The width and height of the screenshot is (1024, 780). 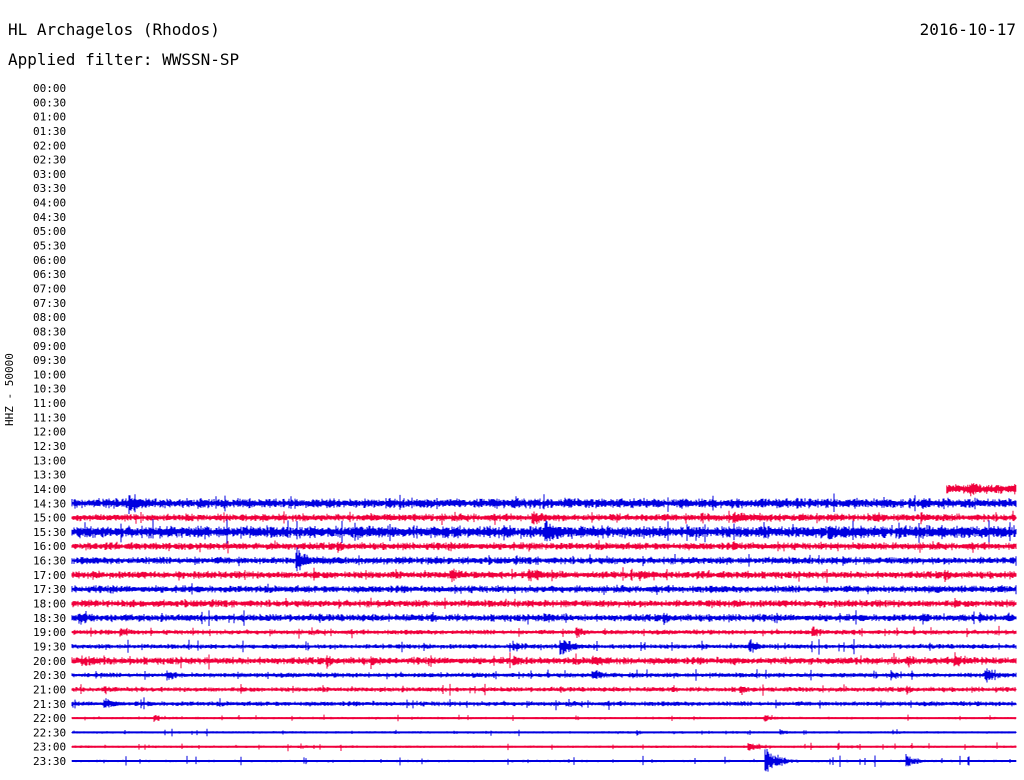 I want to click on time-label-1430: 14:30, so click(x=49, y=503).